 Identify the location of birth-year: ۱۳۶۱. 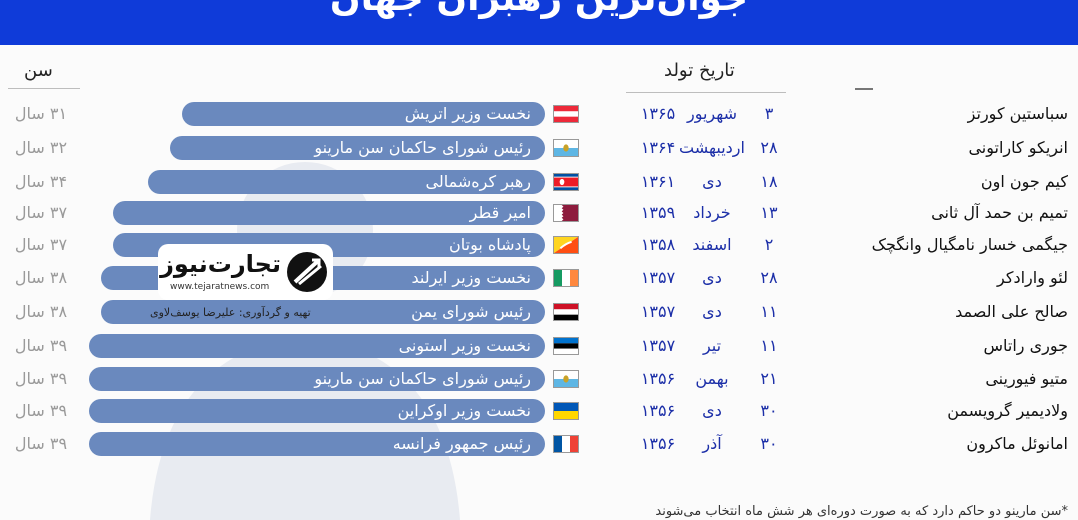
(658, 181).